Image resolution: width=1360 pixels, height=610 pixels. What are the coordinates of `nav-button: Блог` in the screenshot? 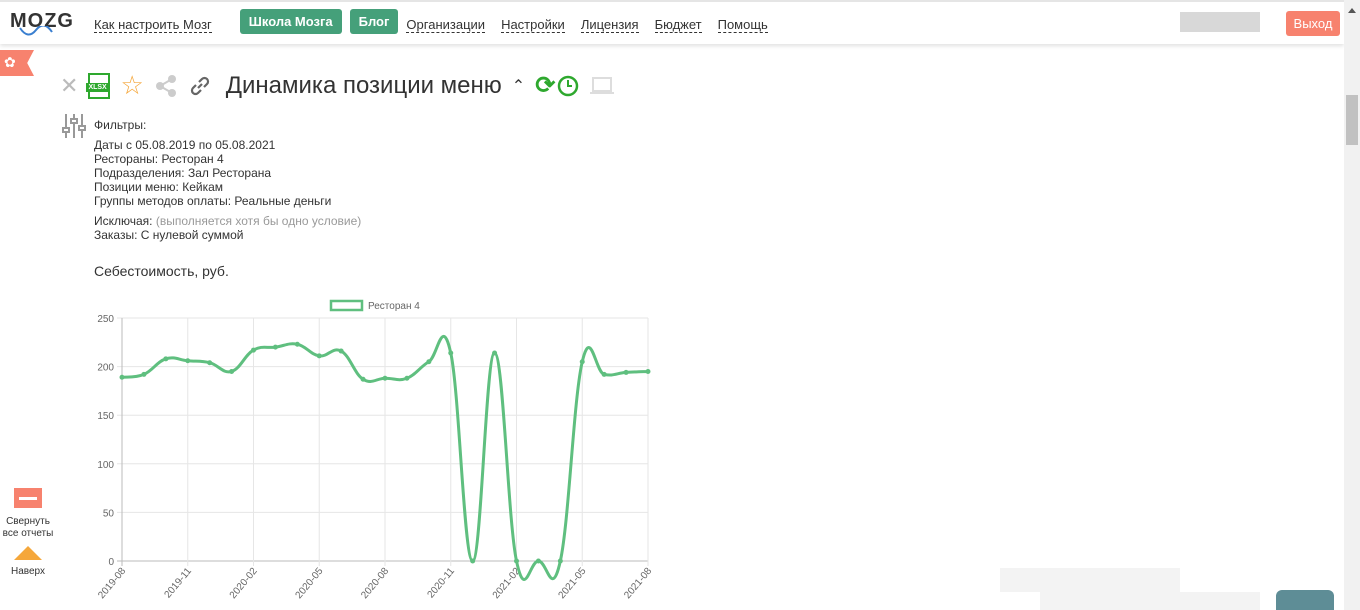 It's located at (374, 21).